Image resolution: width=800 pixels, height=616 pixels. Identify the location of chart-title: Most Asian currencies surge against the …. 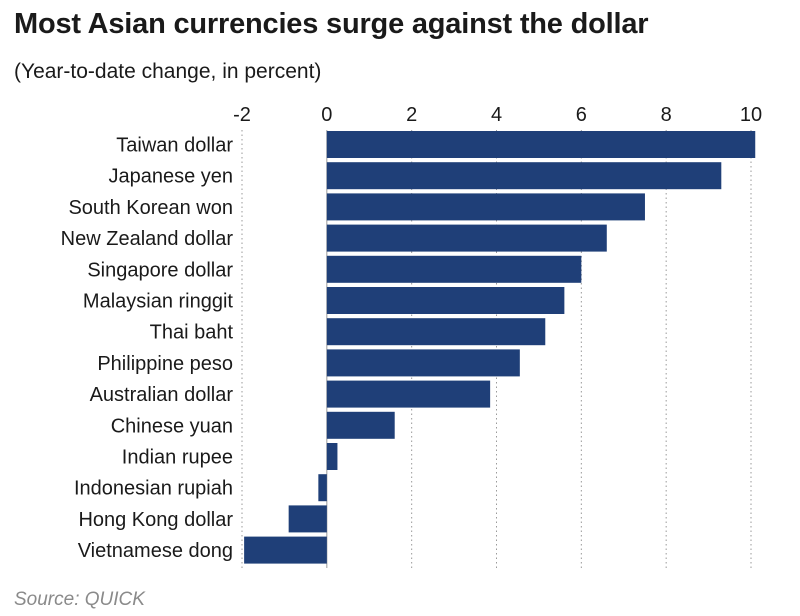
(331, 24).